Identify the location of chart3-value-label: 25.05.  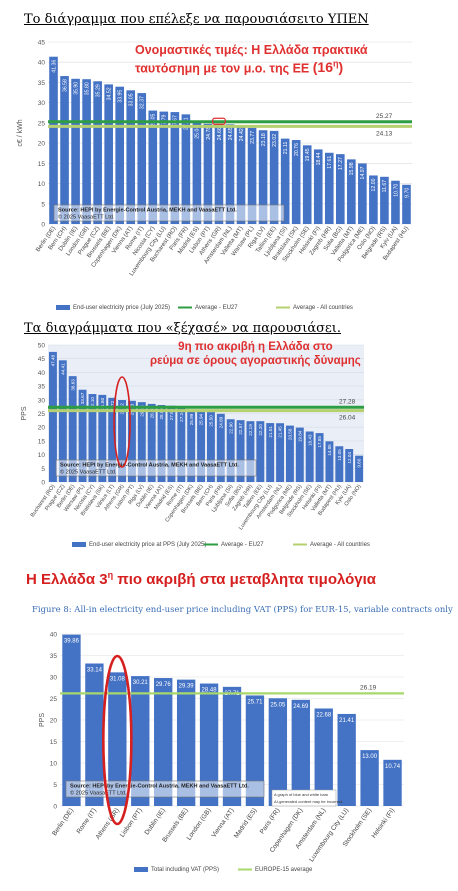
(278, 705).